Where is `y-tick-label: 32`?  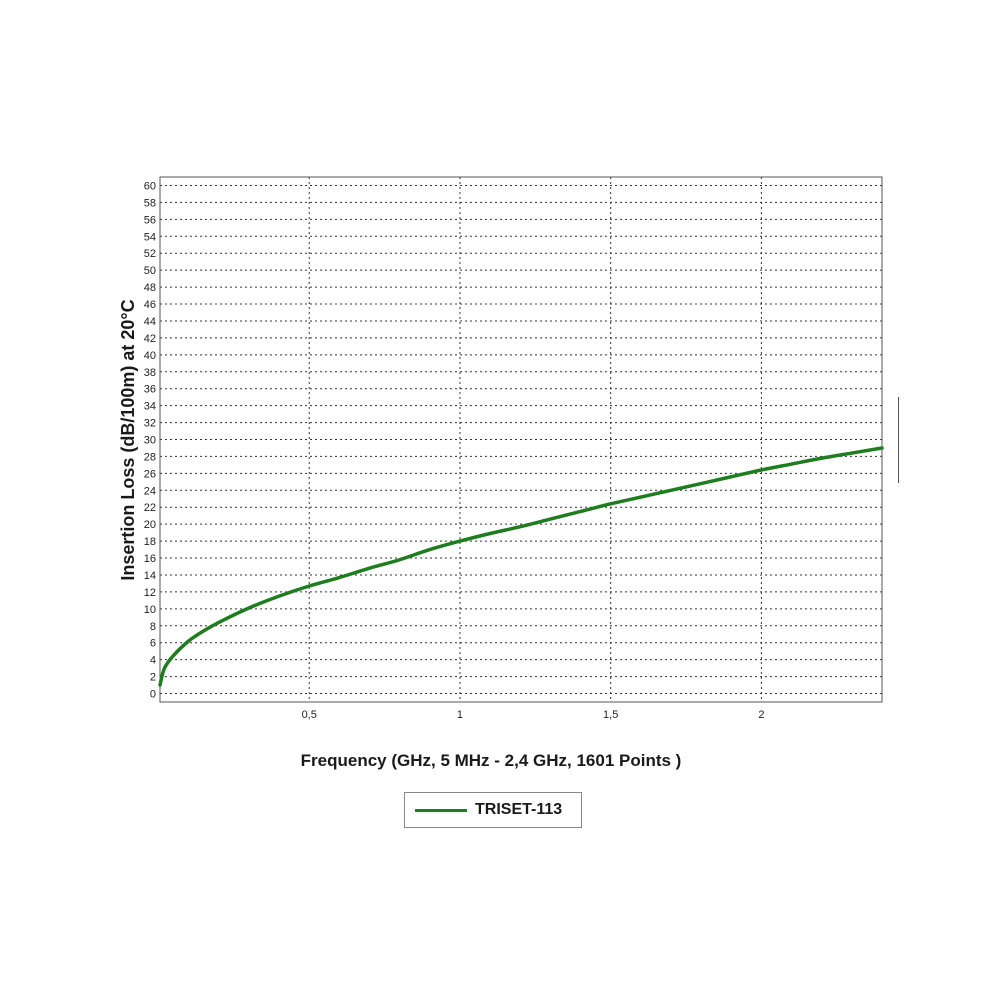 y-tick-label: 32 is located at coordinates (150, 424).